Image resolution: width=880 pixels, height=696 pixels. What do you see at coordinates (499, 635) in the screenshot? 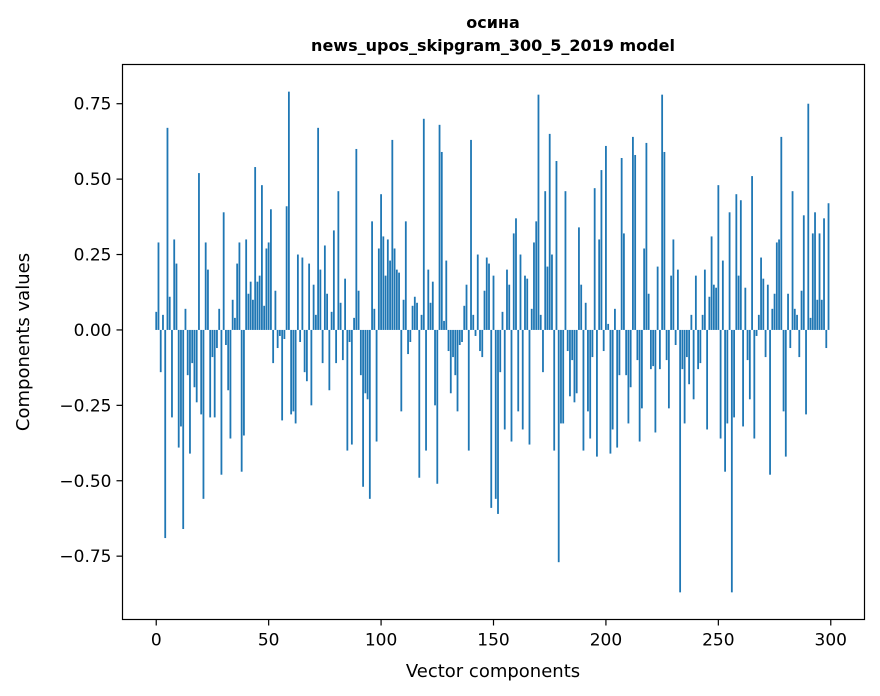
I see `x-axis-ticks: 0 50 100 150 200 250 300` at bounding box center [499, 635].